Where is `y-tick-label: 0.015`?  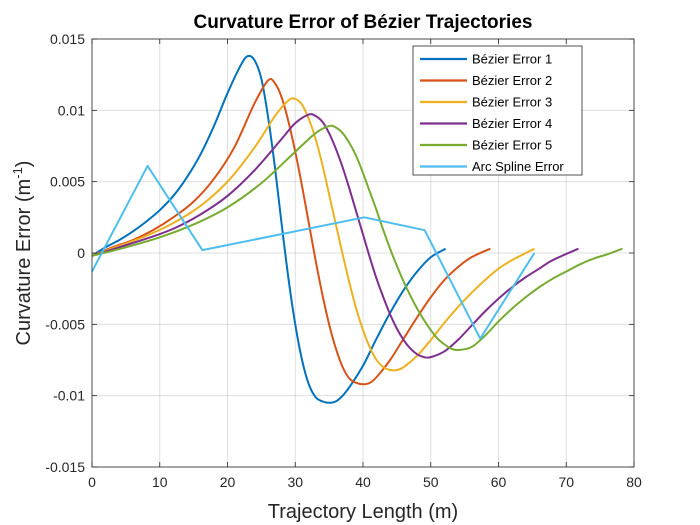 y-tick-label: 0.015 is located at coordinates (67, 39).